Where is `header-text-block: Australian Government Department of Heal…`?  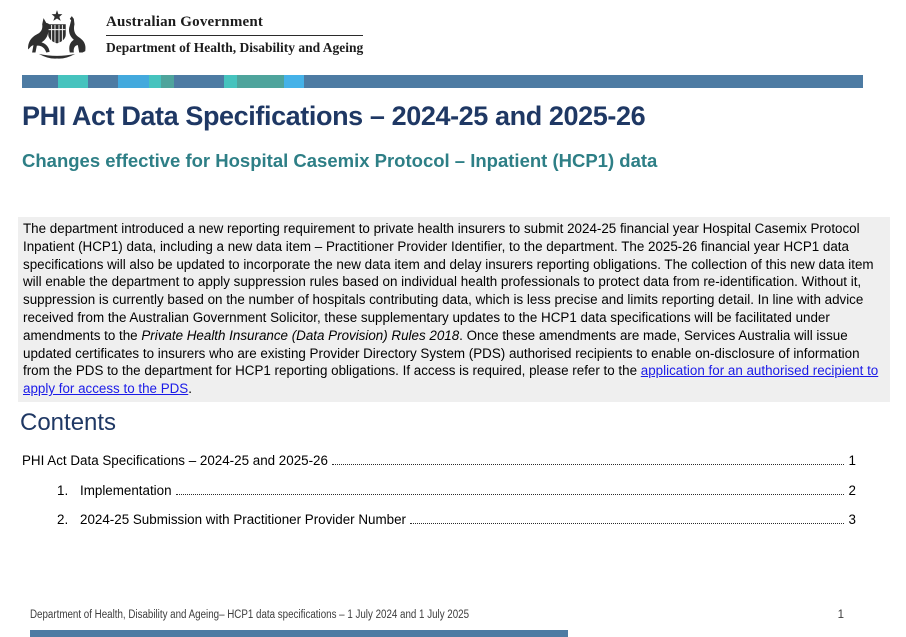
header-text-block: Australian Government Department of Heal… is located at coordinates (235, 32).